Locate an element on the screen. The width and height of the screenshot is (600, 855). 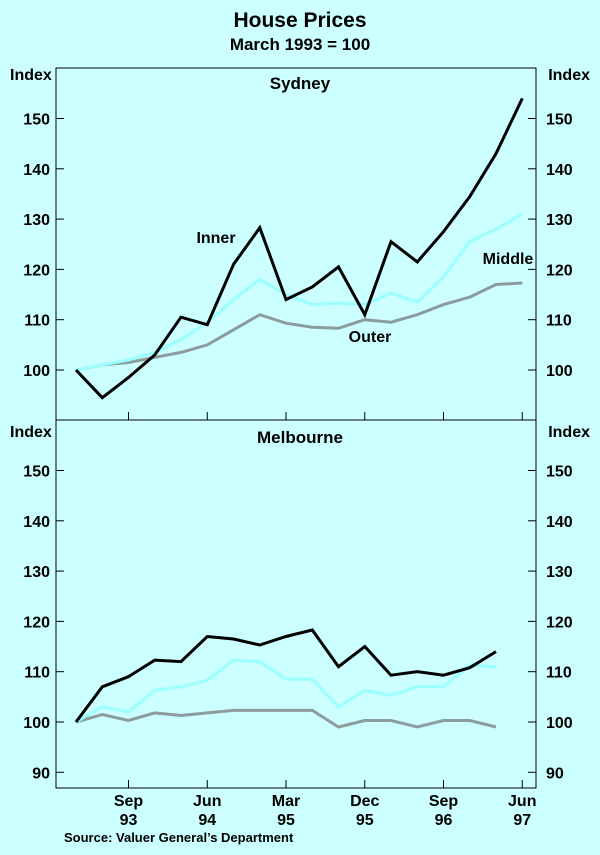
melbourne-ytick-label-right: 90 is located at coordinates (555, 773).